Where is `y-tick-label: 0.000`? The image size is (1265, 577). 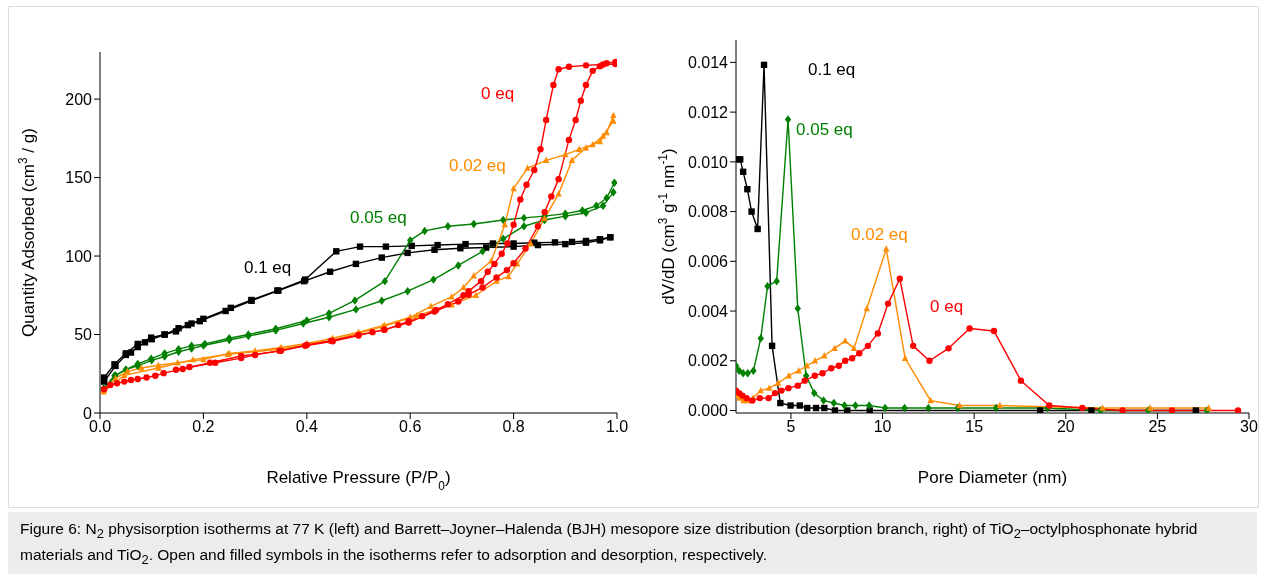
y-tick-label: 0.000 is located at coordinates (708, 411).